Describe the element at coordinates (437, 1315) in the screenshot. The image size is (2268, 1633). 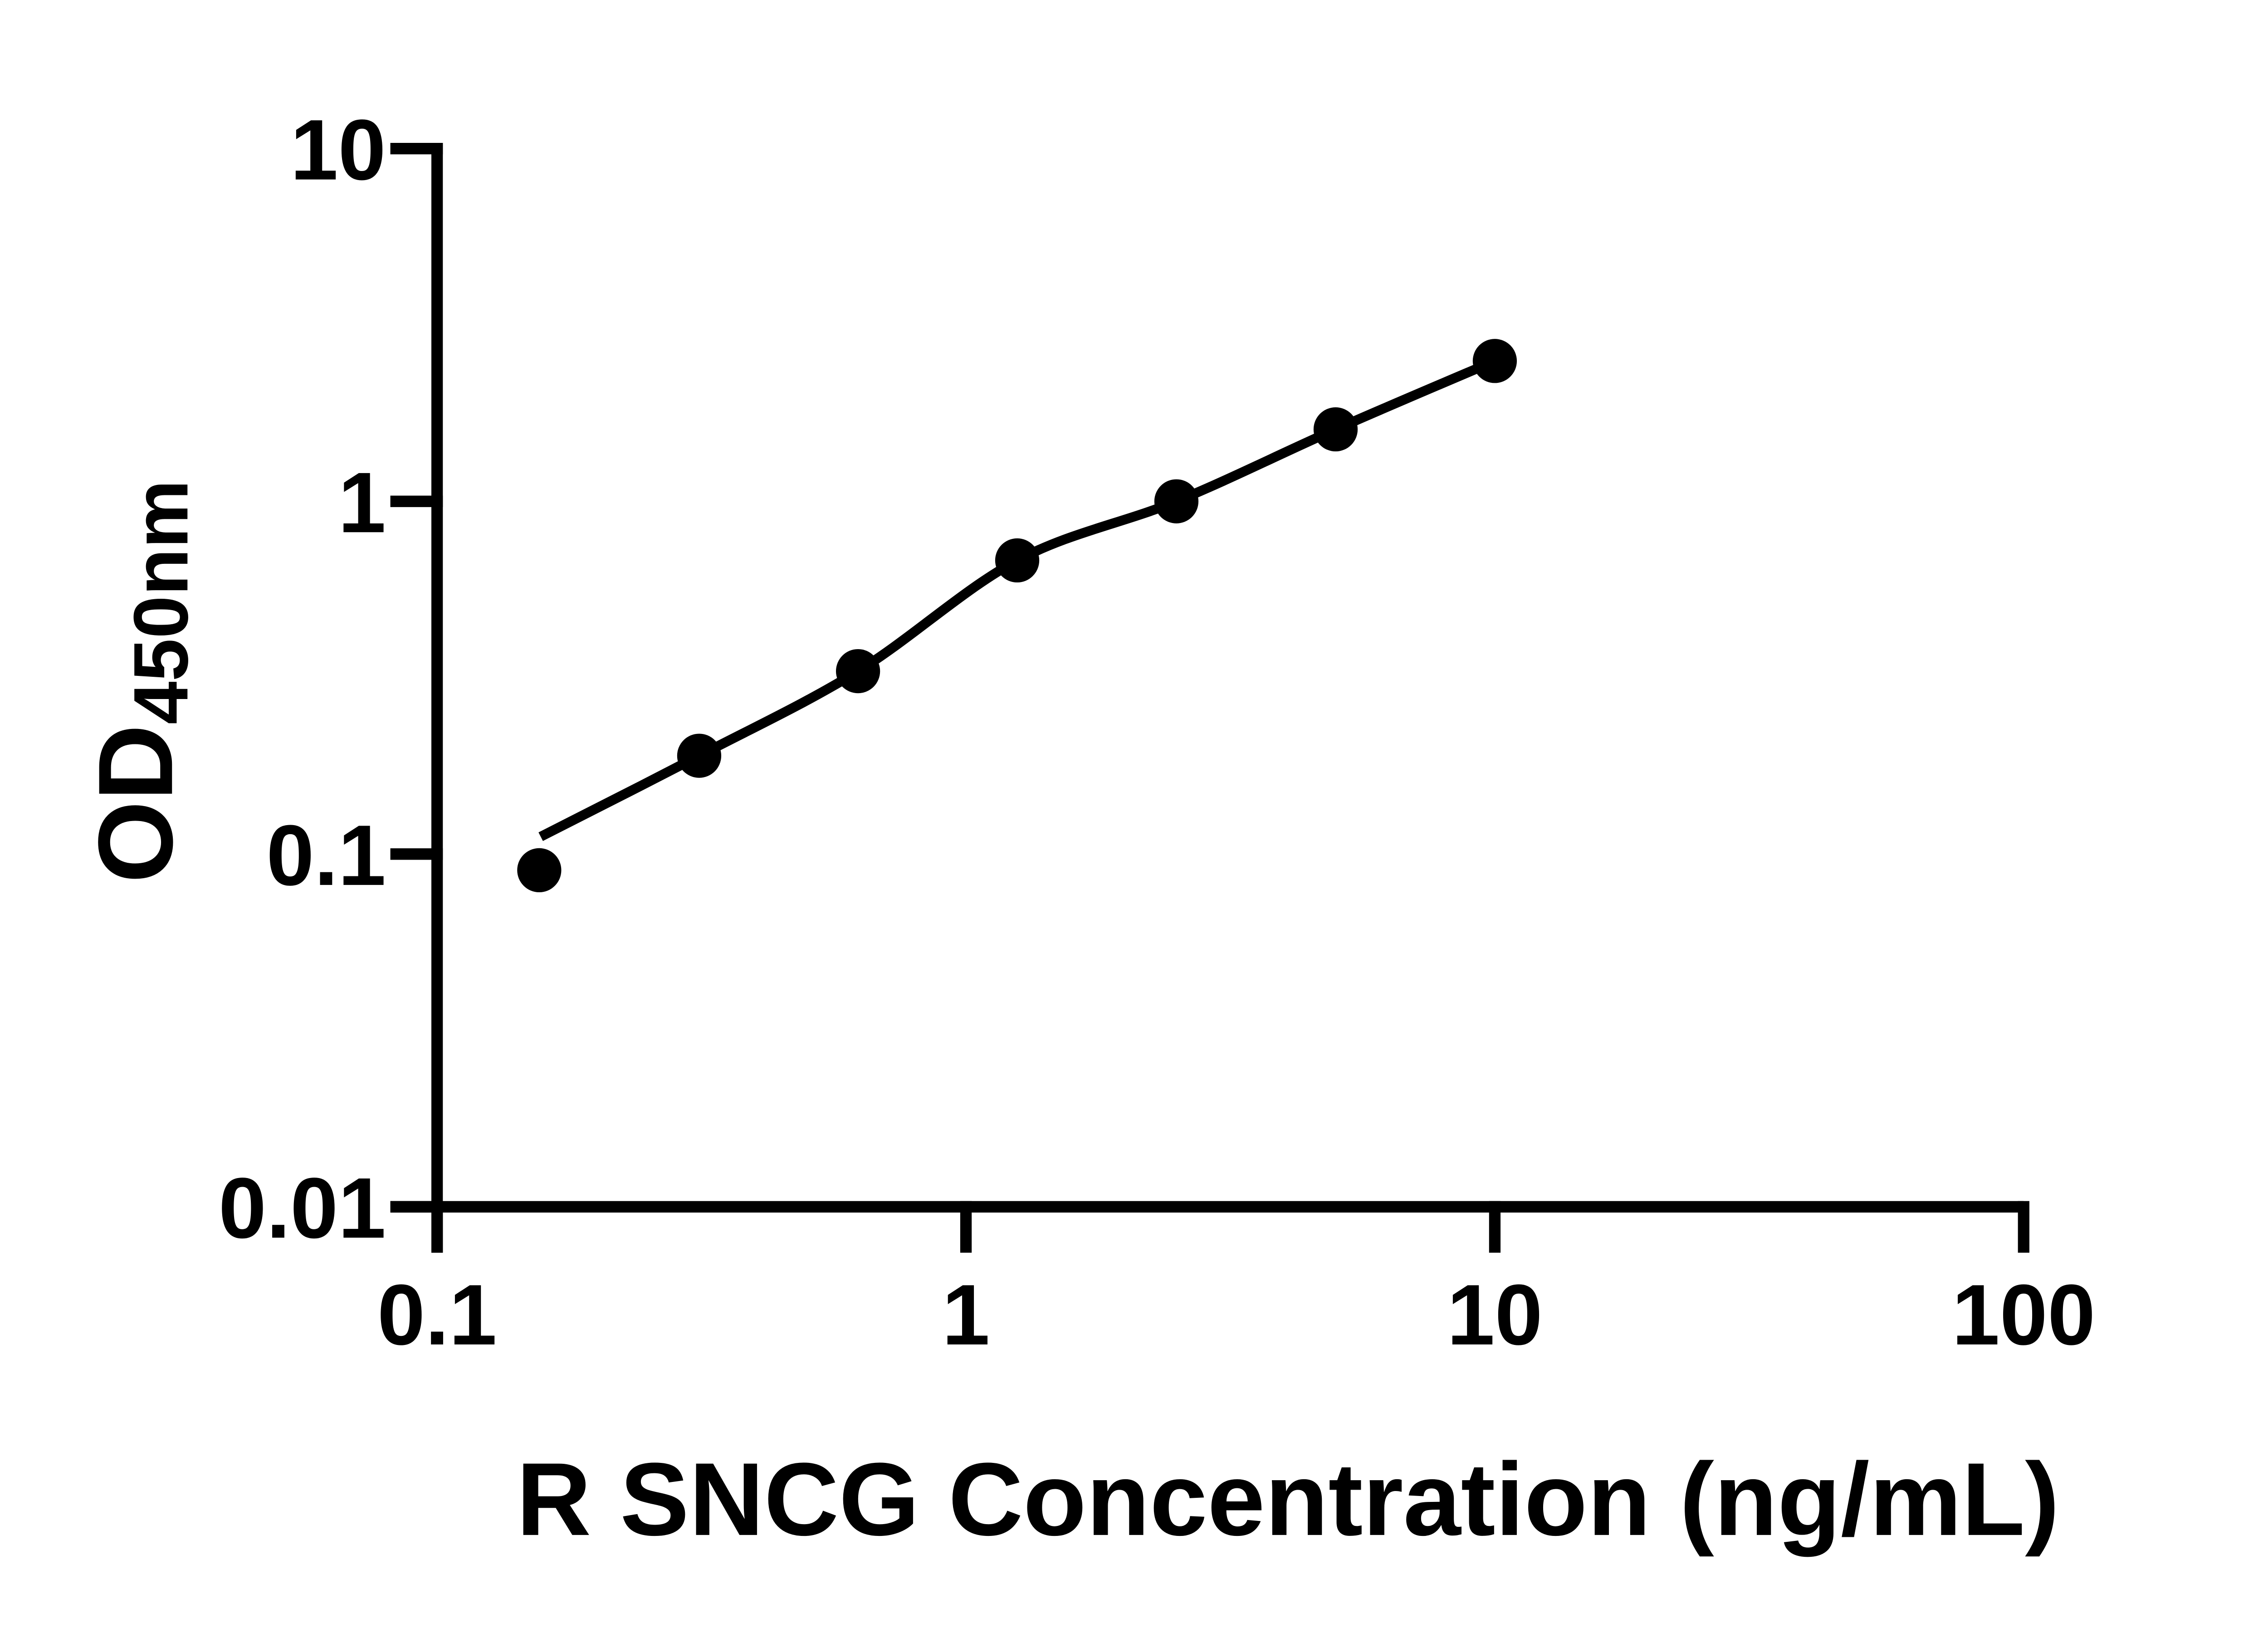
I see `x-tick-label: 0.1` at that location.